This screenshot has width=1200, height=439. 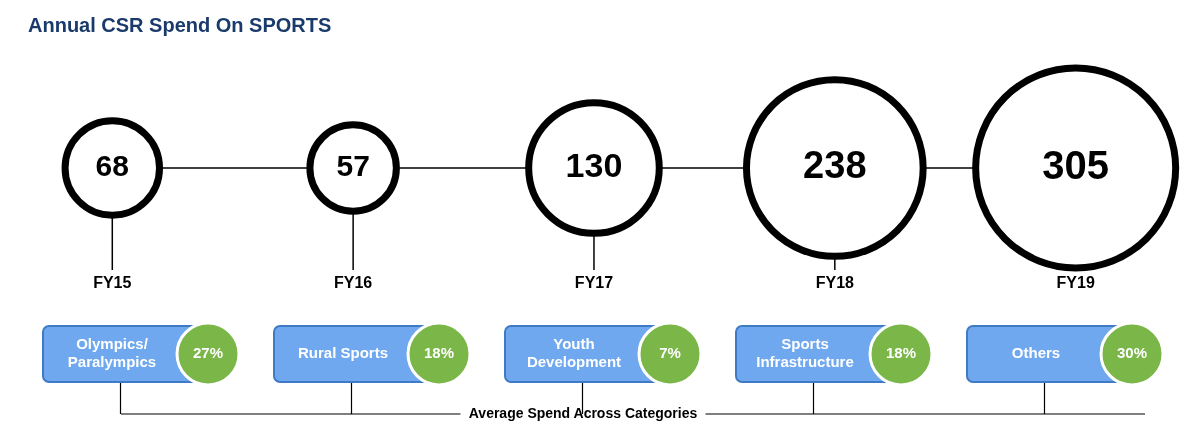 What do you see at coordinates (343, 353) in the screenshot?
I see `category-label: Rural Sports` at bounding box center [343, 353].